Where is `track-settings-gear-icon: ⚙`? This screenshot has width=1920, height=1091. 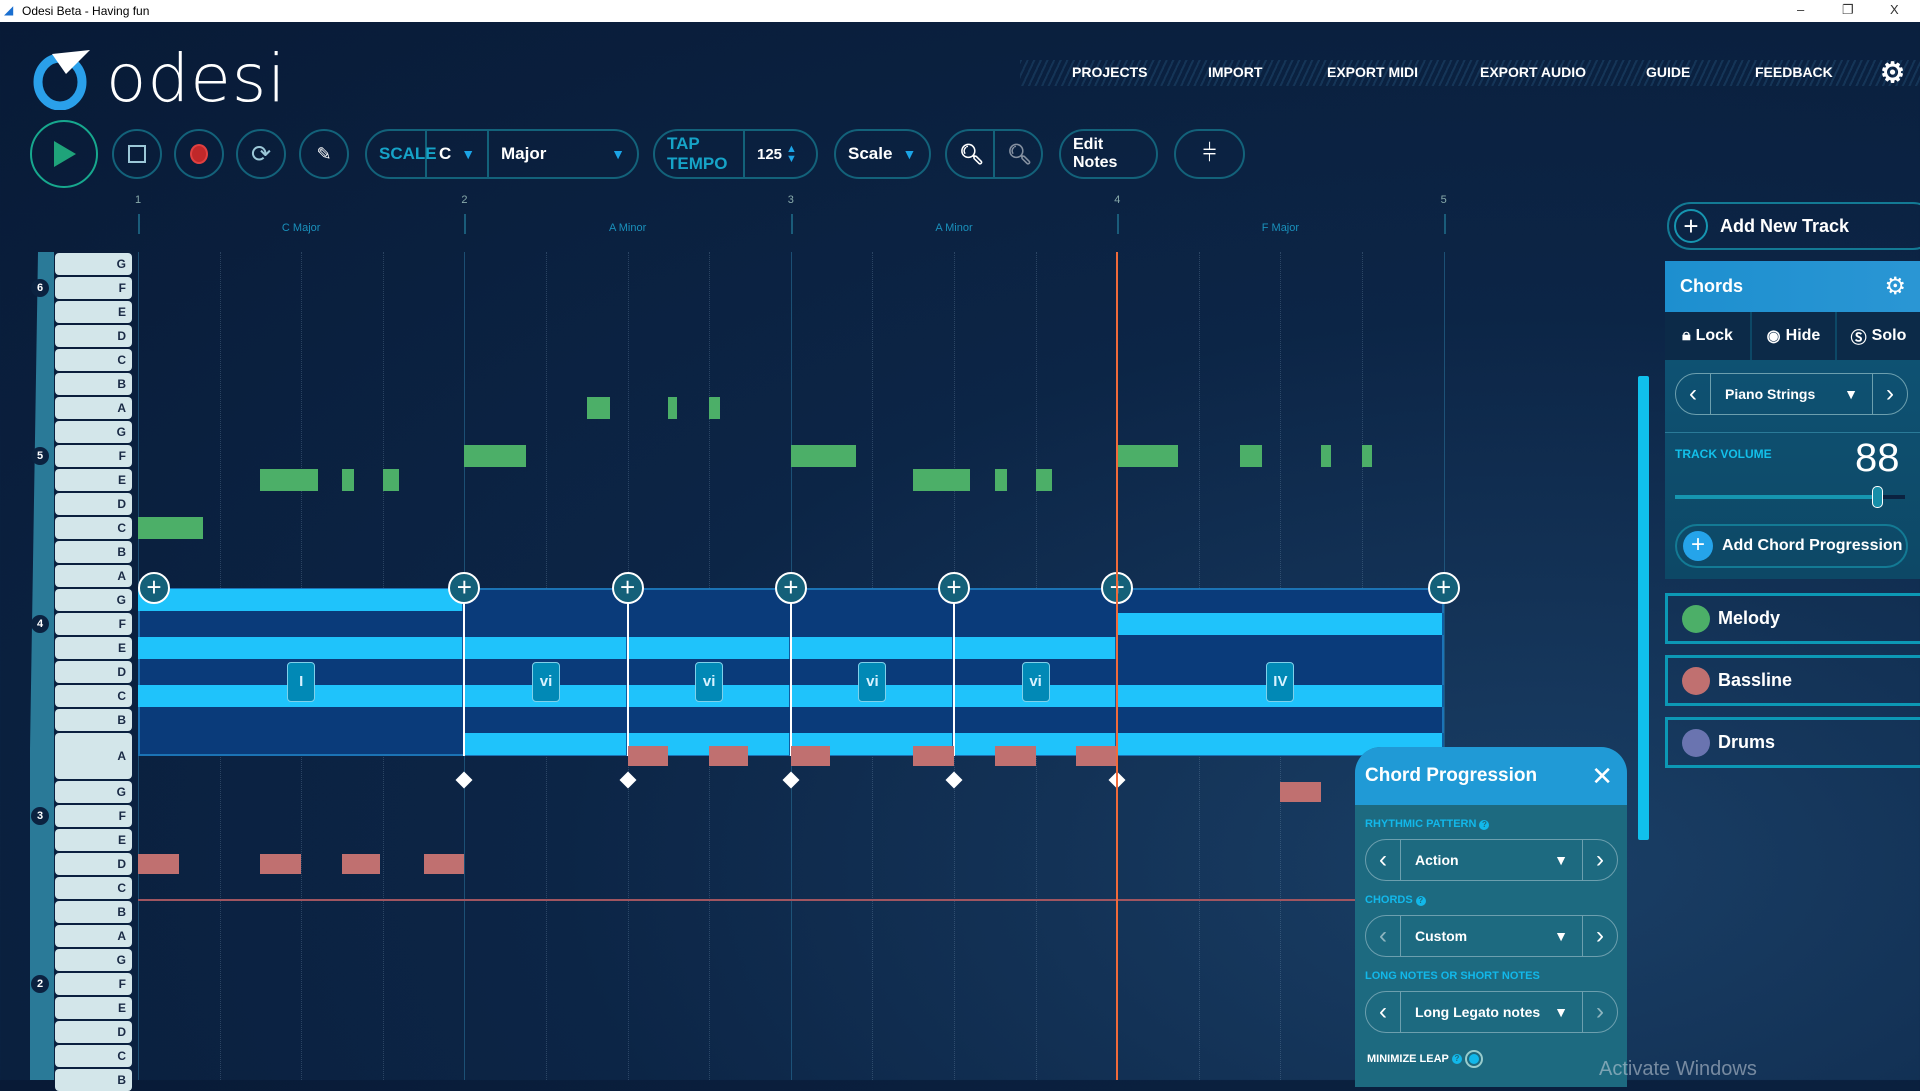 track-settings-gear-icon: ⚙ is located at coordinates (1895, 286).